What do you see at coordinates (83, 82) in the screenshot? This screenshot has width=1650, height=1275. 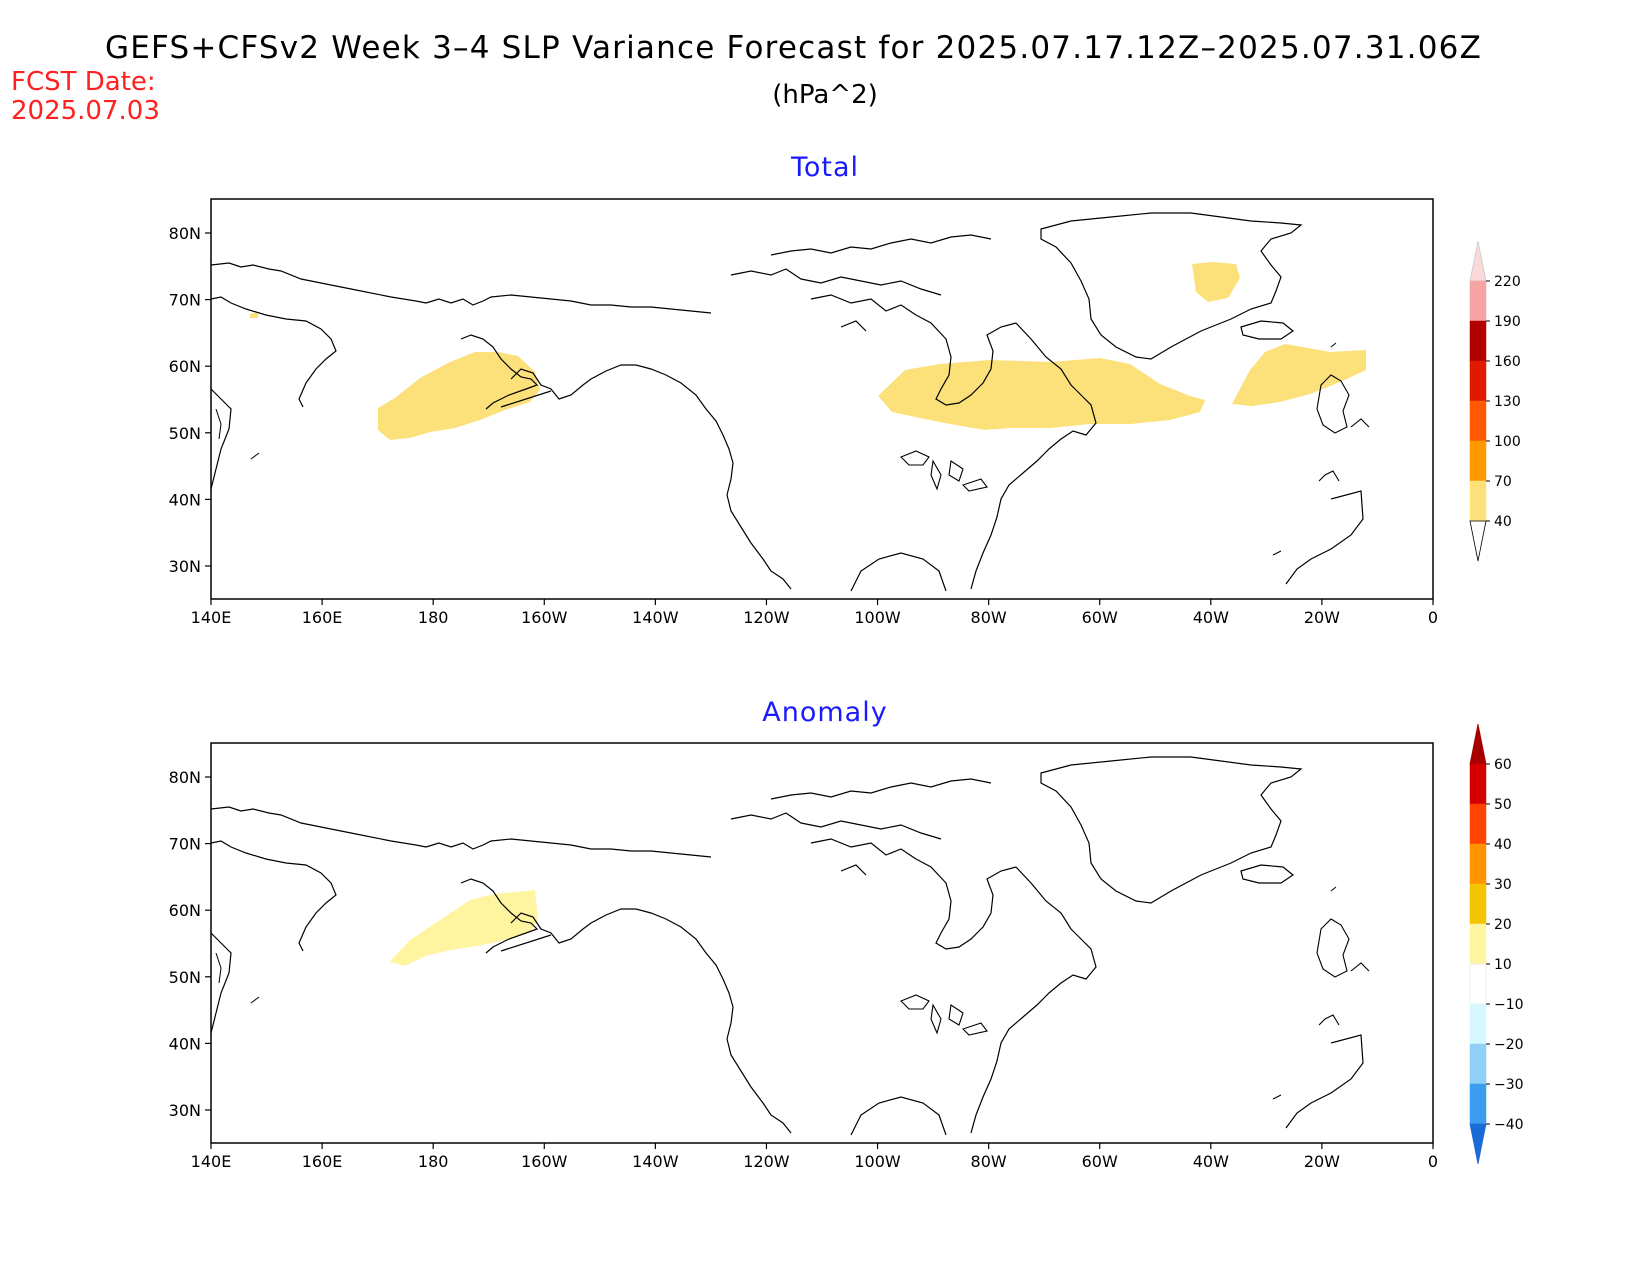 I see `forecast-date-label: FCST Date:` at bounding box center [83, 82].